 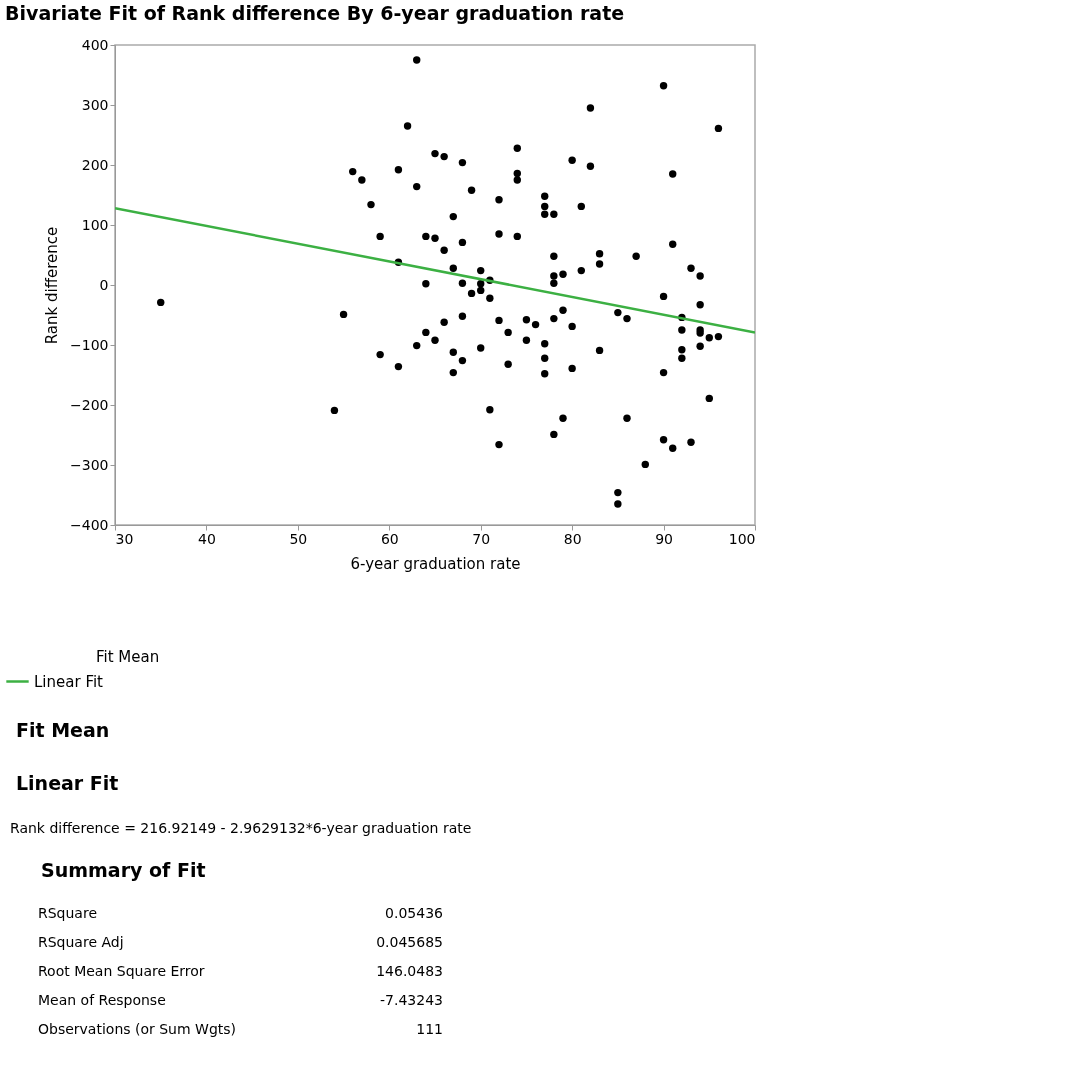 I want to click on y-tick-label: −200, so click(x=89, y=404).